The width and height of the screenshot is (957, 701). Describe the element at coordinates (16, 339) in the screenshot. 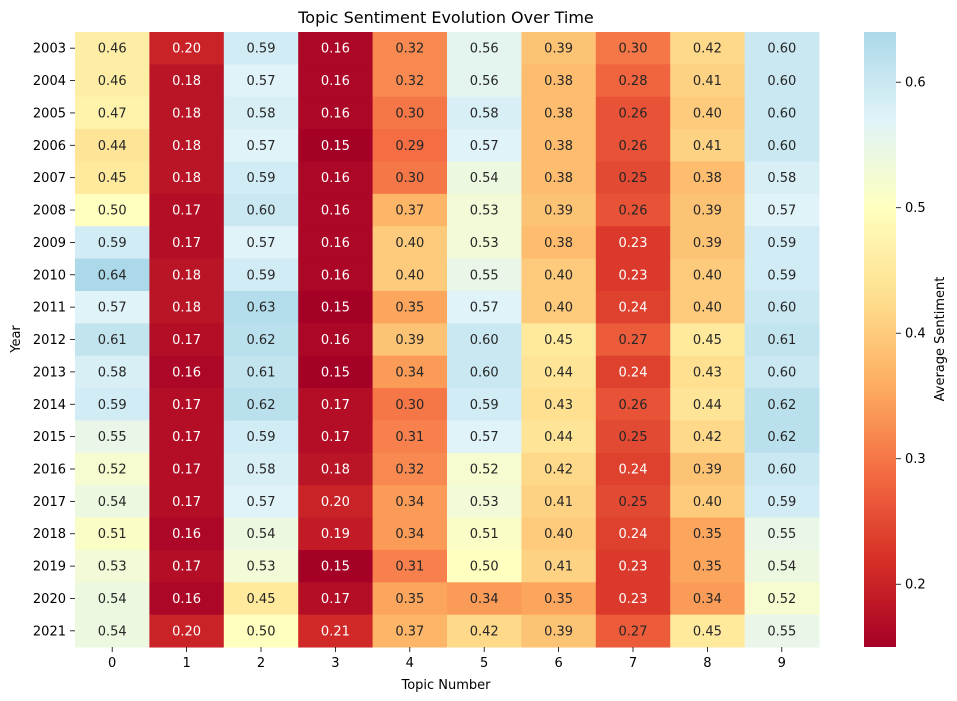

I see `y-axis-label: Year` at that location.